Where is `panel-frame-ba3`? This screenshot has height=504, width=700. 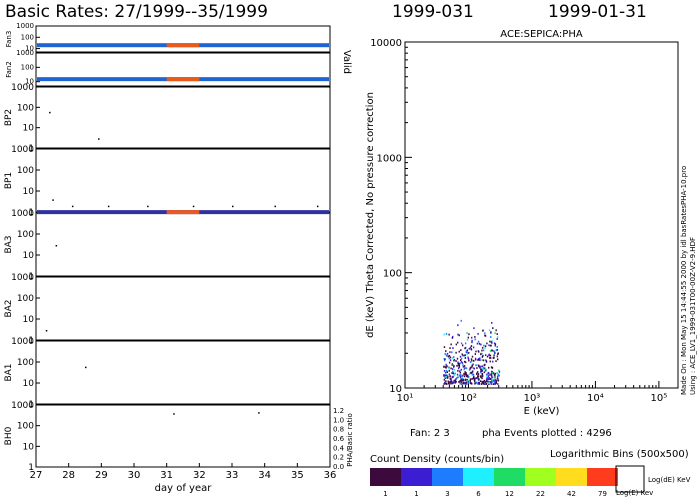 panel-frame-ba3 is located at coordinates (183, 244).